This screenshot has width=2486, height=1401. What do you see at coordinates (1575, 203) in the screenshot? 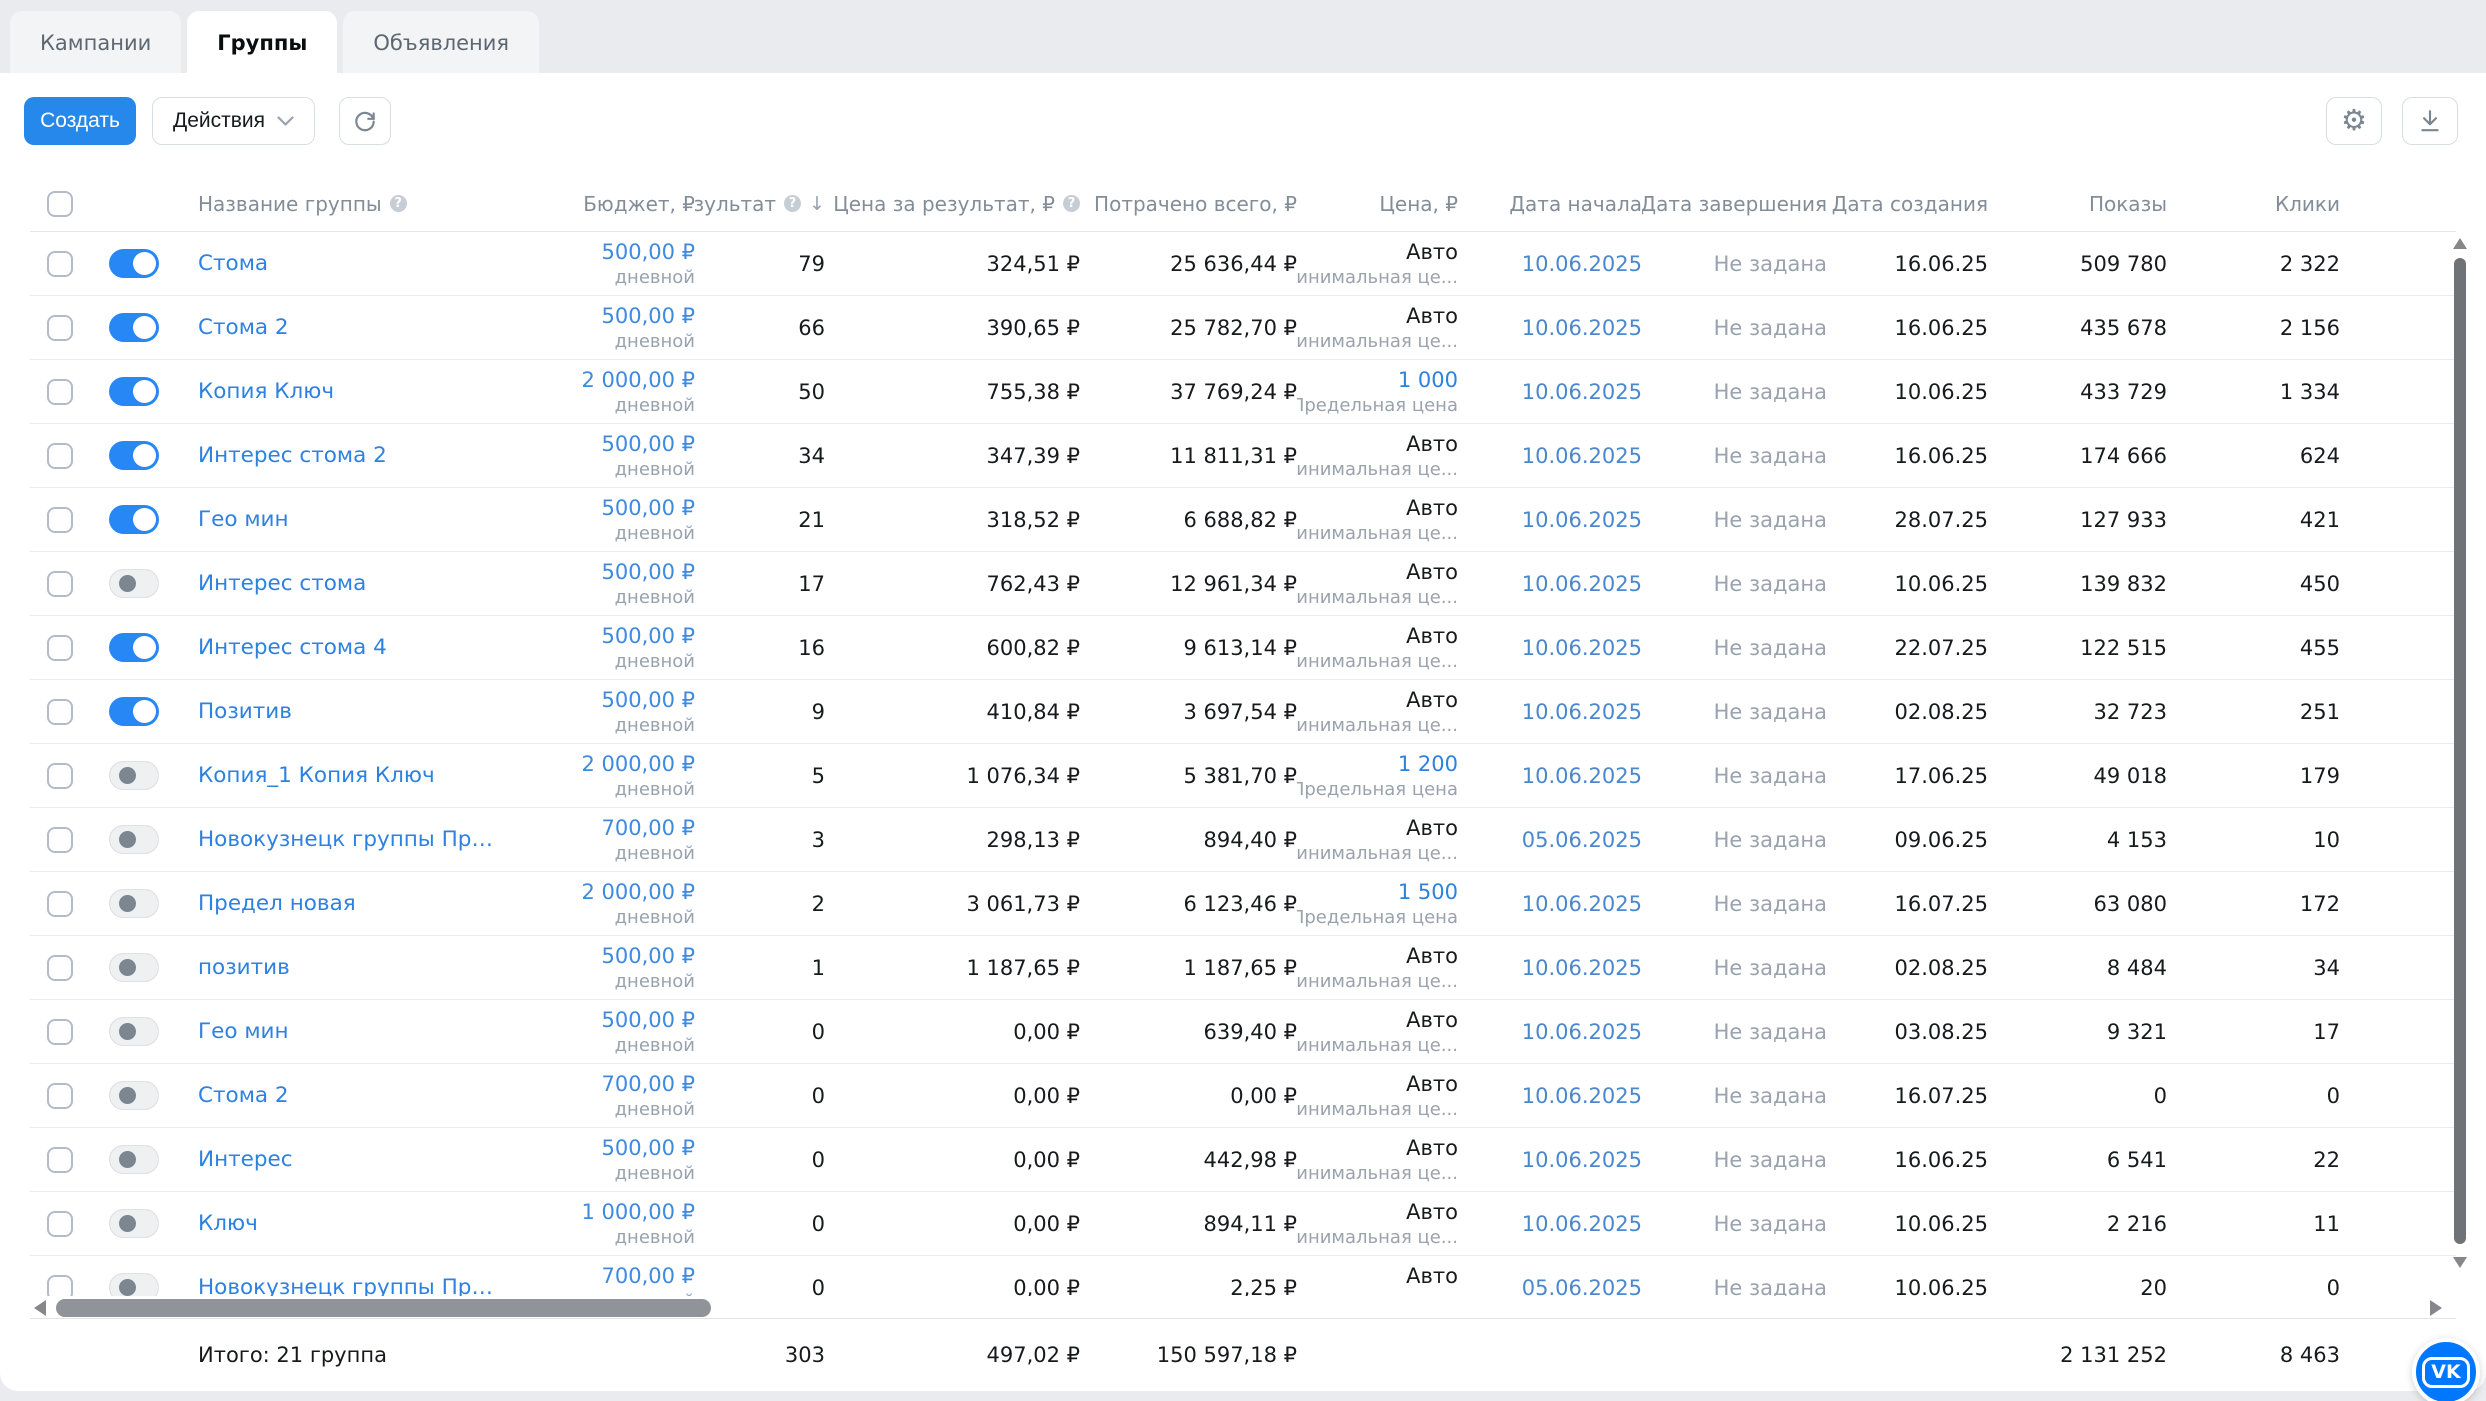
I see `column-header-date-start: Дата начала` at bounding box center [1575, 203].